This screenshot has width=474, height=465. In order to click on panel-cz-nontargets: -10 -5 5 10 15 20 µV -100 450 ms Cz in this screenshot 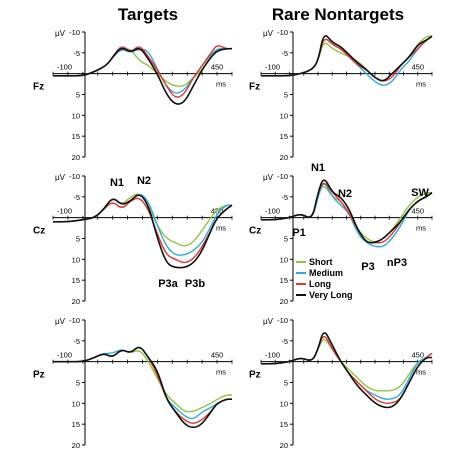, I will do `click(341, 239)`.